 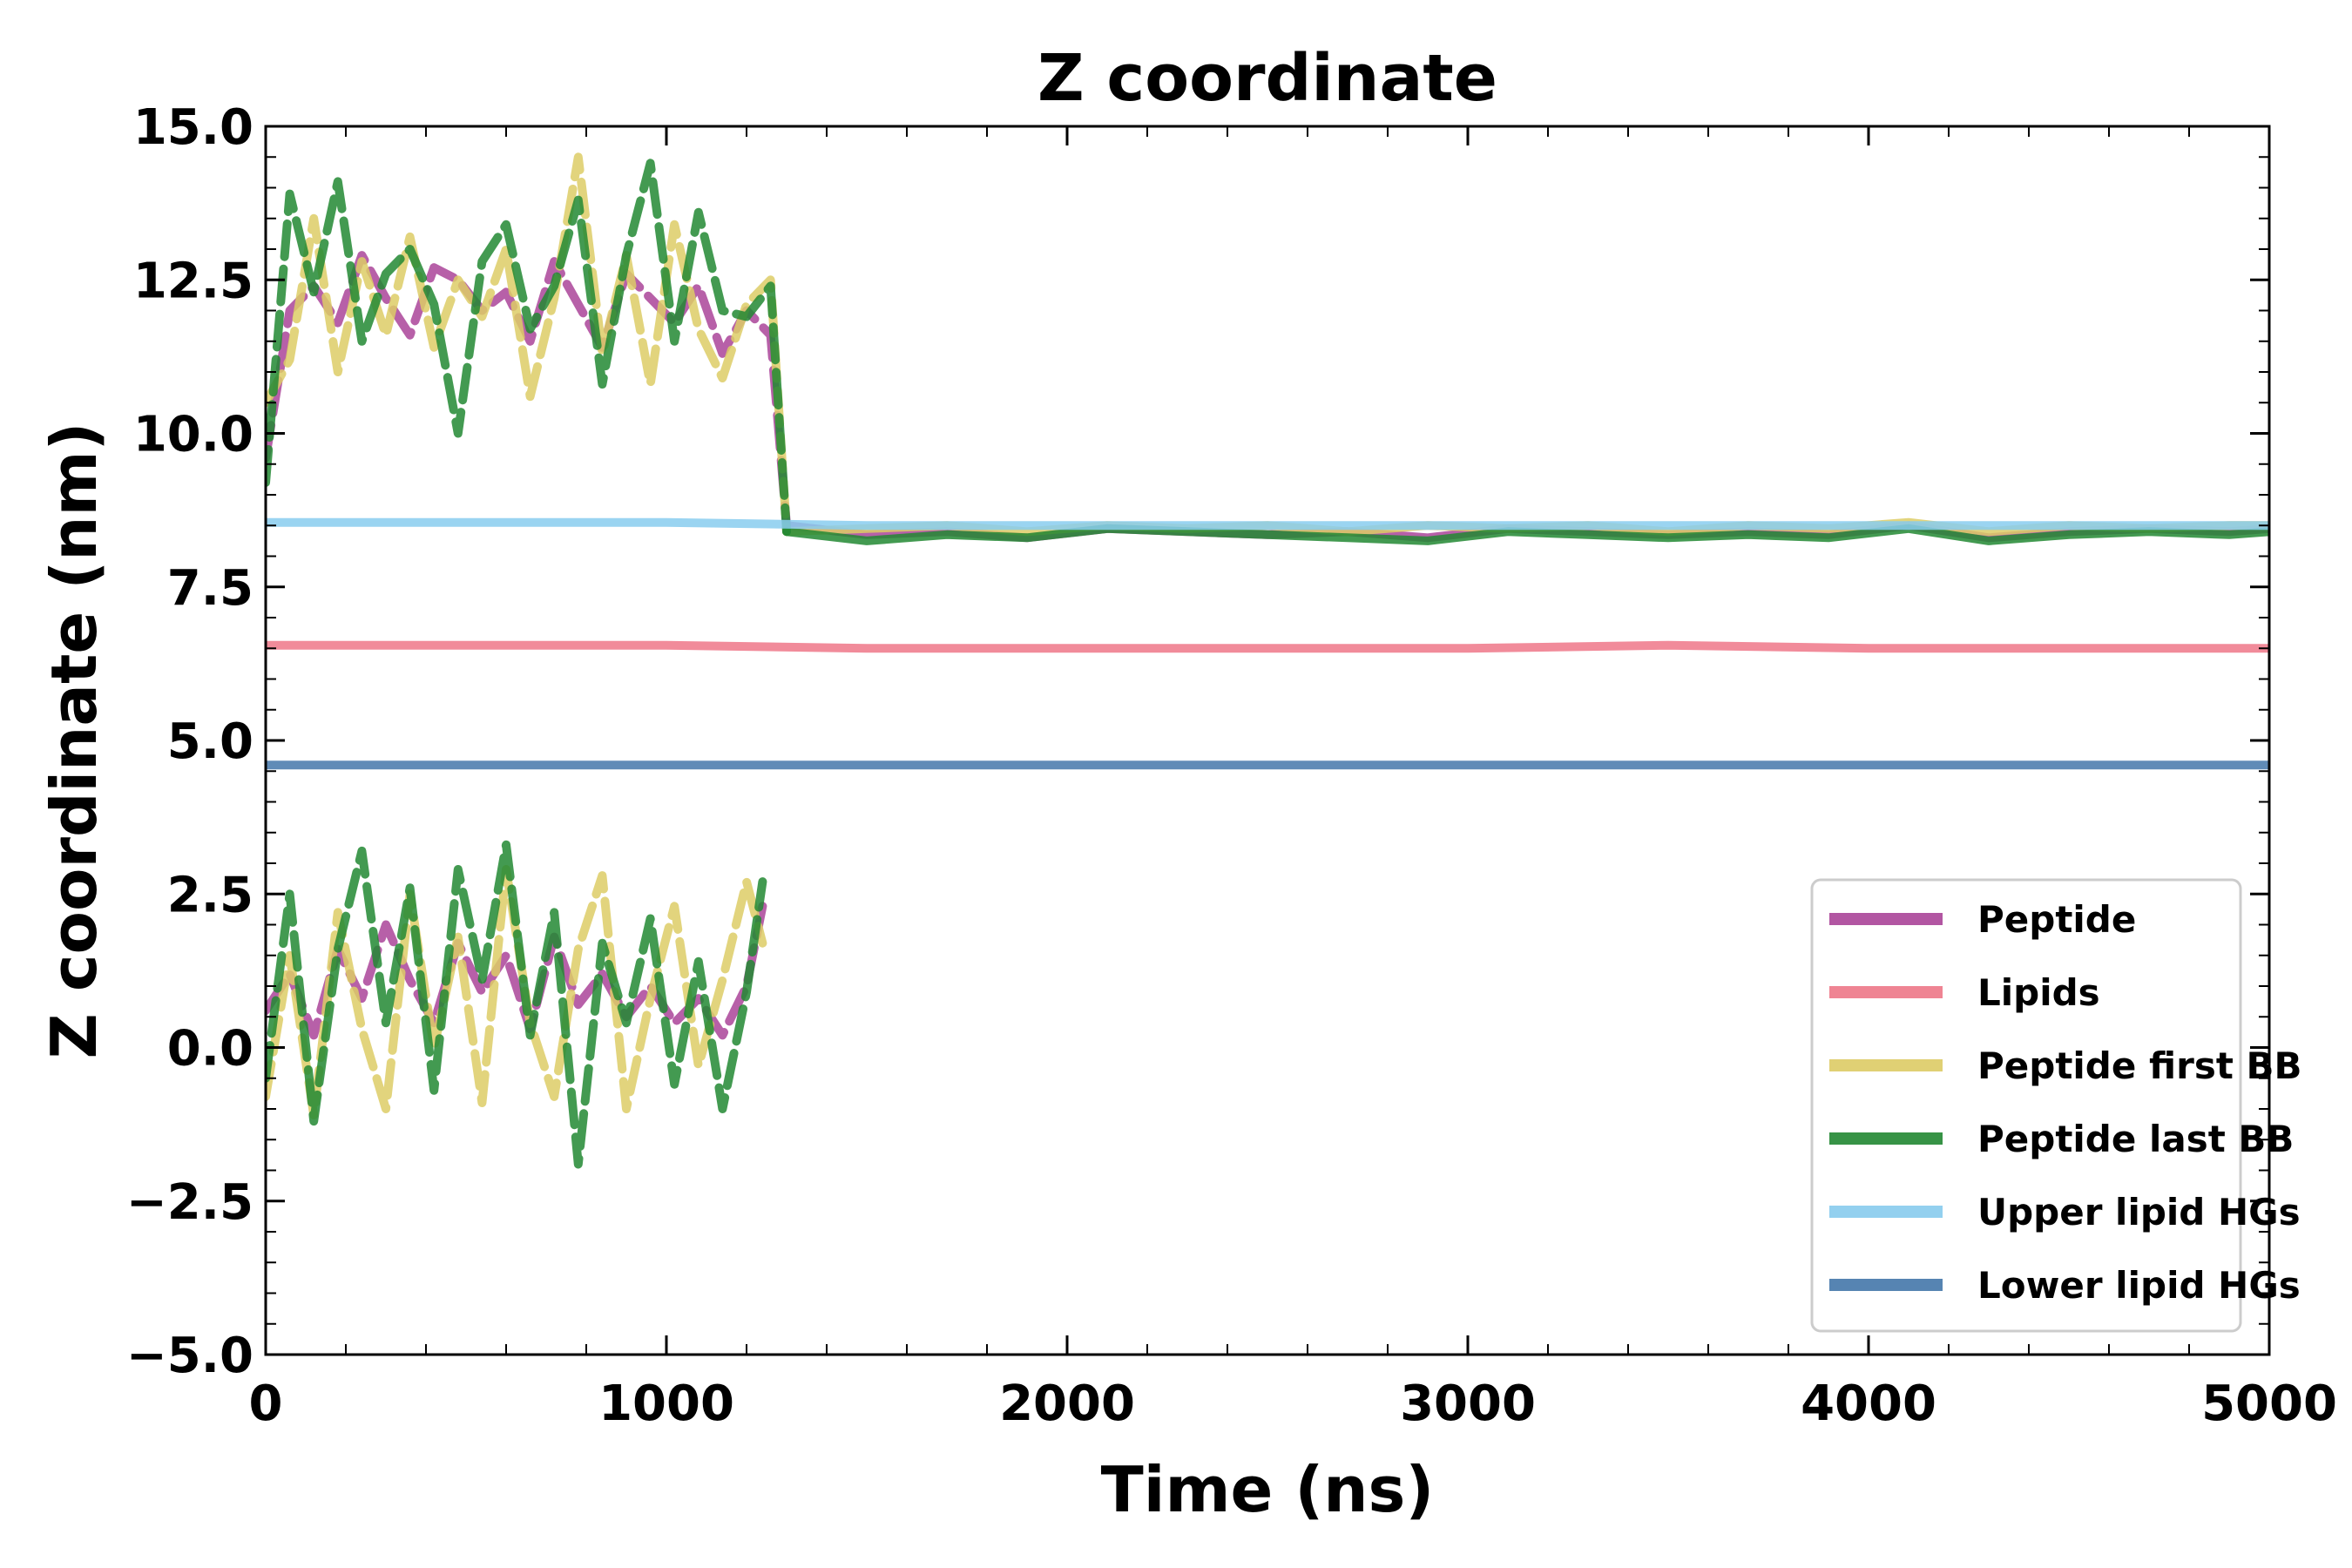 What do you see at coordinates (74, 741) in the screenshot?
I see `y-axis-label: Z coordinate (nm)` at bounding box center [74, 741].